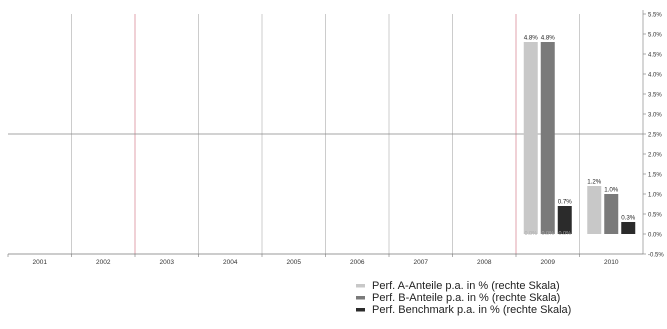 This screenshot has height=329, width=667. What do you see at coordinates (655, 16) in the screenshot?
I see `y-tick-label: 5.5%` at bounding box center [655, 16].